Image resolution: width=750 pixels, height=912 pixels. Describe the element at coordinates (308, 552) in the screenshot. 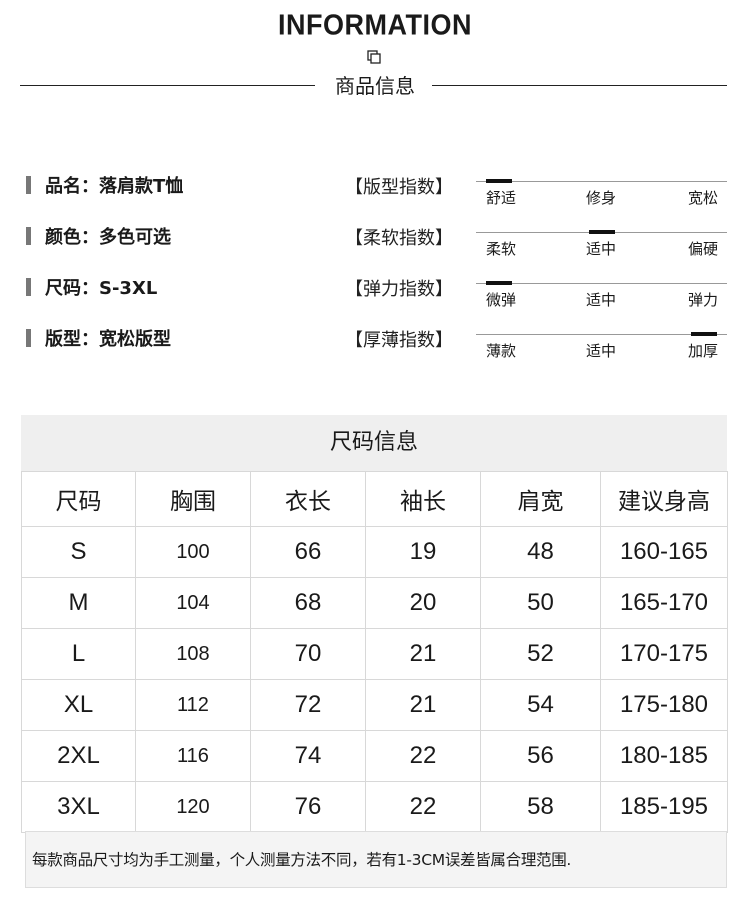

I see `table-cell: 66` at that location.